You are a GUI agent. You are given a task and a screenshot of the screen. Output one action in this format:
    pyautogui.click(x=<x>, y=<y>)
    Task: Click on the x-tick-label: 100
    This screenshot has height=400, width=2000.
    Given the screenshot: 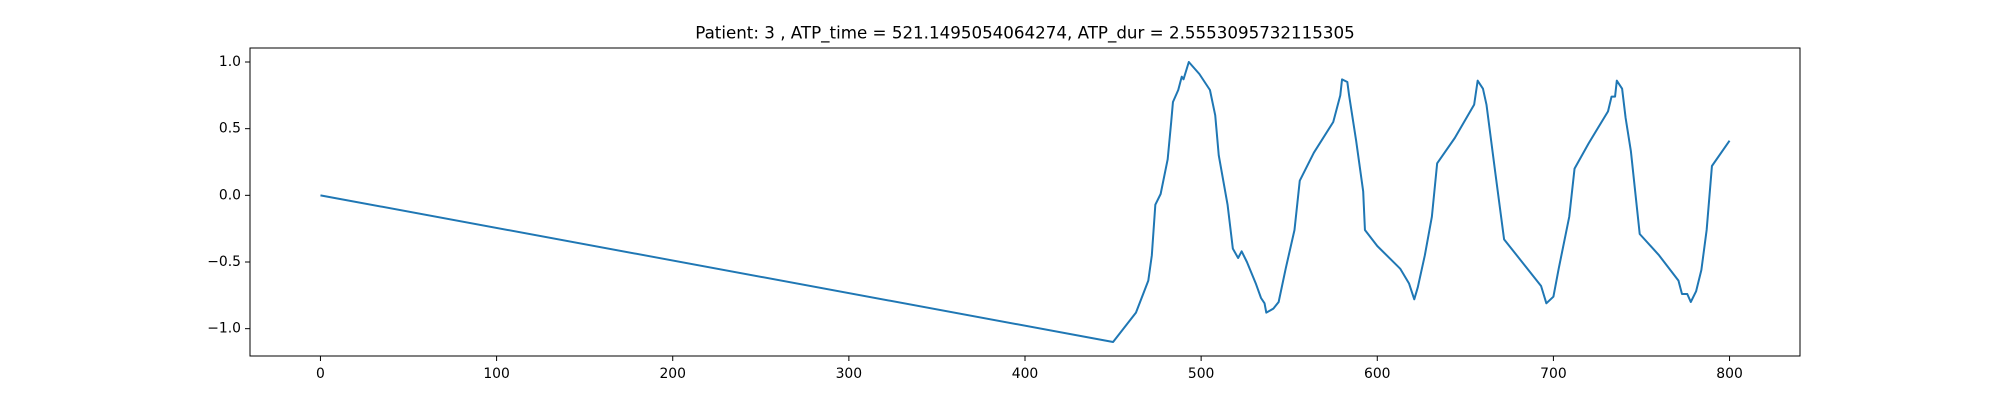 What is the action you would take?
    pyautogui.click(x=496, y=374)
    